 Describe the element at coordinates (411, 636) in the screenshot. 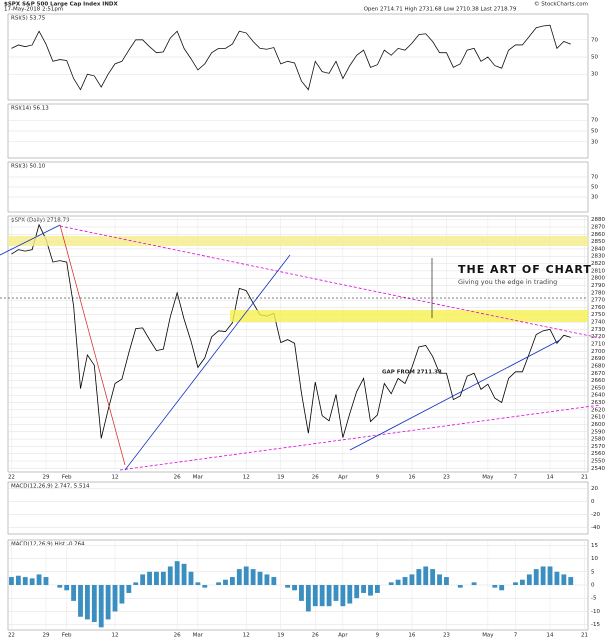

I see `x-tick-label: 16` at that location.